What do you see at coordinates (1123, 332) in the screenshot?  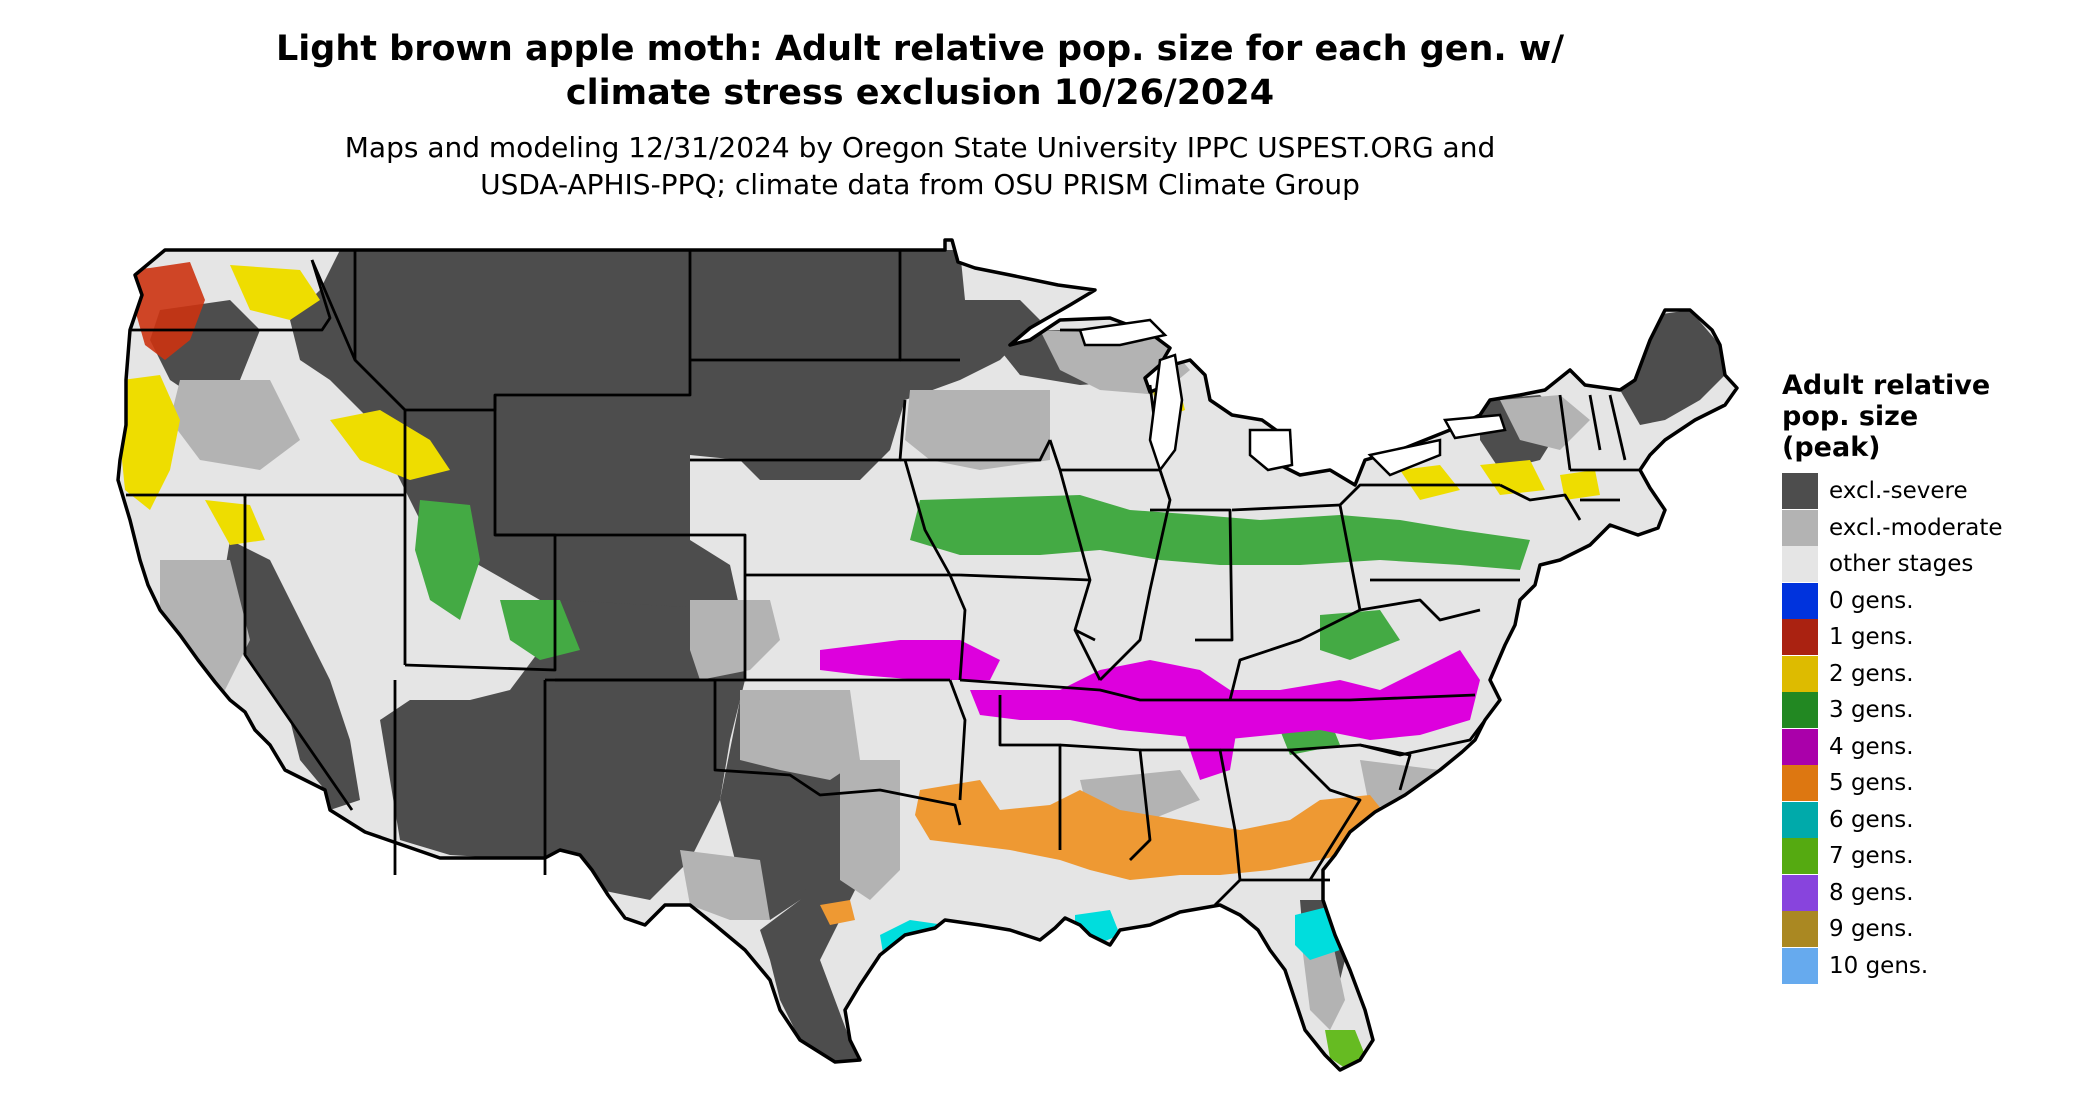 I see `lake-superior` at bounding box center [1123, 332].